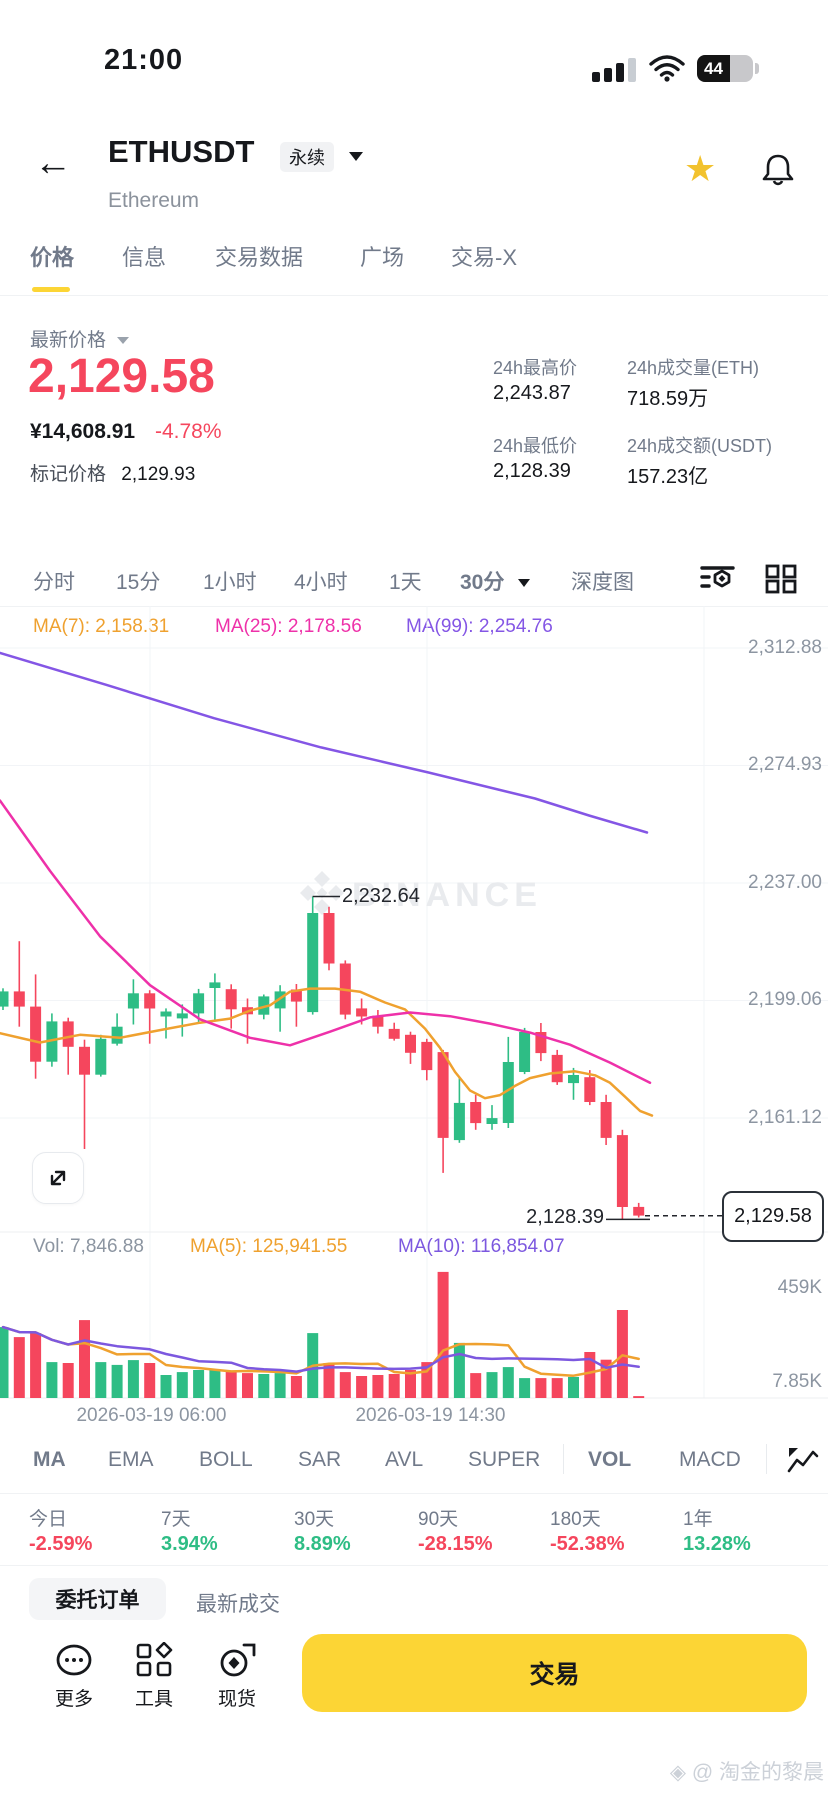 This screenshot has width=828, height=1801. What do you see at coordinates (307, 157) in the screenshot?
I see `contract-type-badge: 永续` at bounding box center [307, 157].